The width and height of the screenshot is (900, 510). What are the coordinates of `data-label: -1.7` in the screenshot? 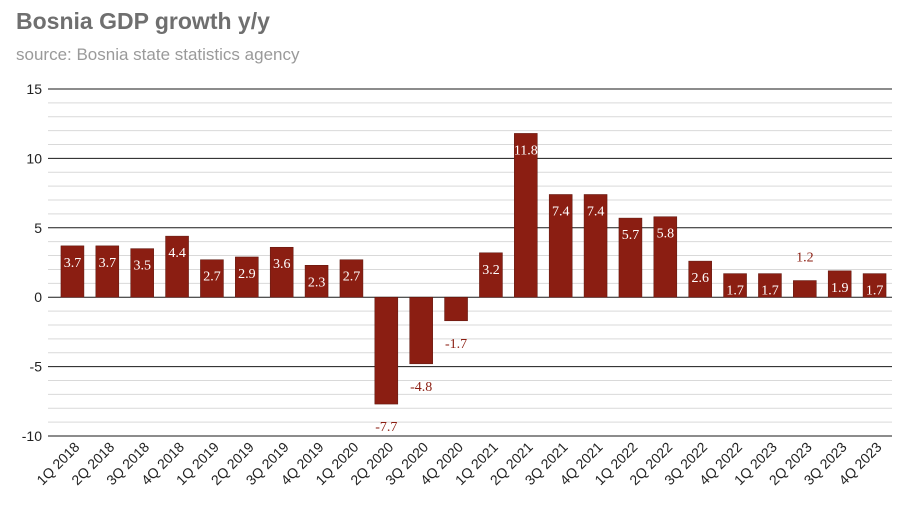 It's located at (456, 344).